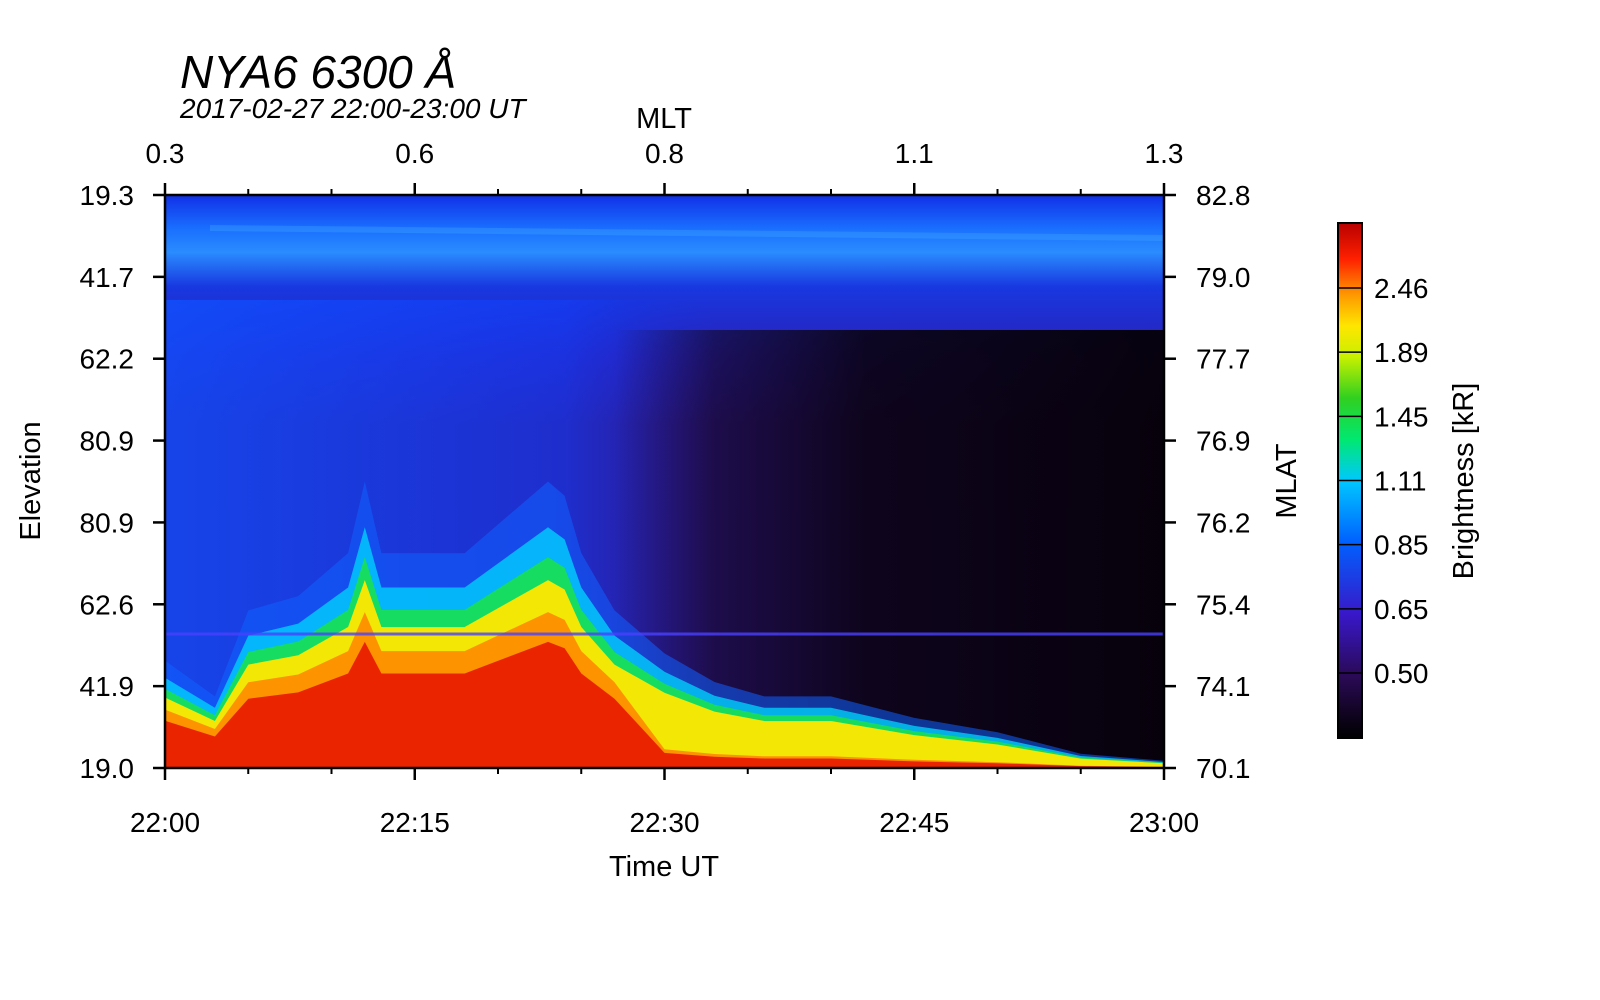  What do you see at coordinates (1223, 441) in the screenshot?
I see `right-tick-label: 76.9` at bounding box center [1223, 441].